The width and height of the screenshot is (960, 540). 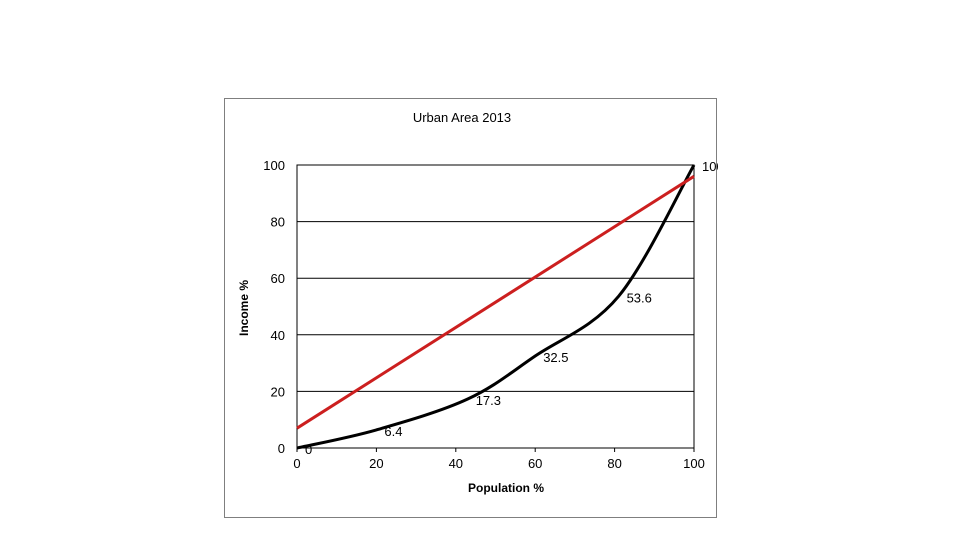 I want to click on y-tick-label: 80, so click(x=278, y=222).